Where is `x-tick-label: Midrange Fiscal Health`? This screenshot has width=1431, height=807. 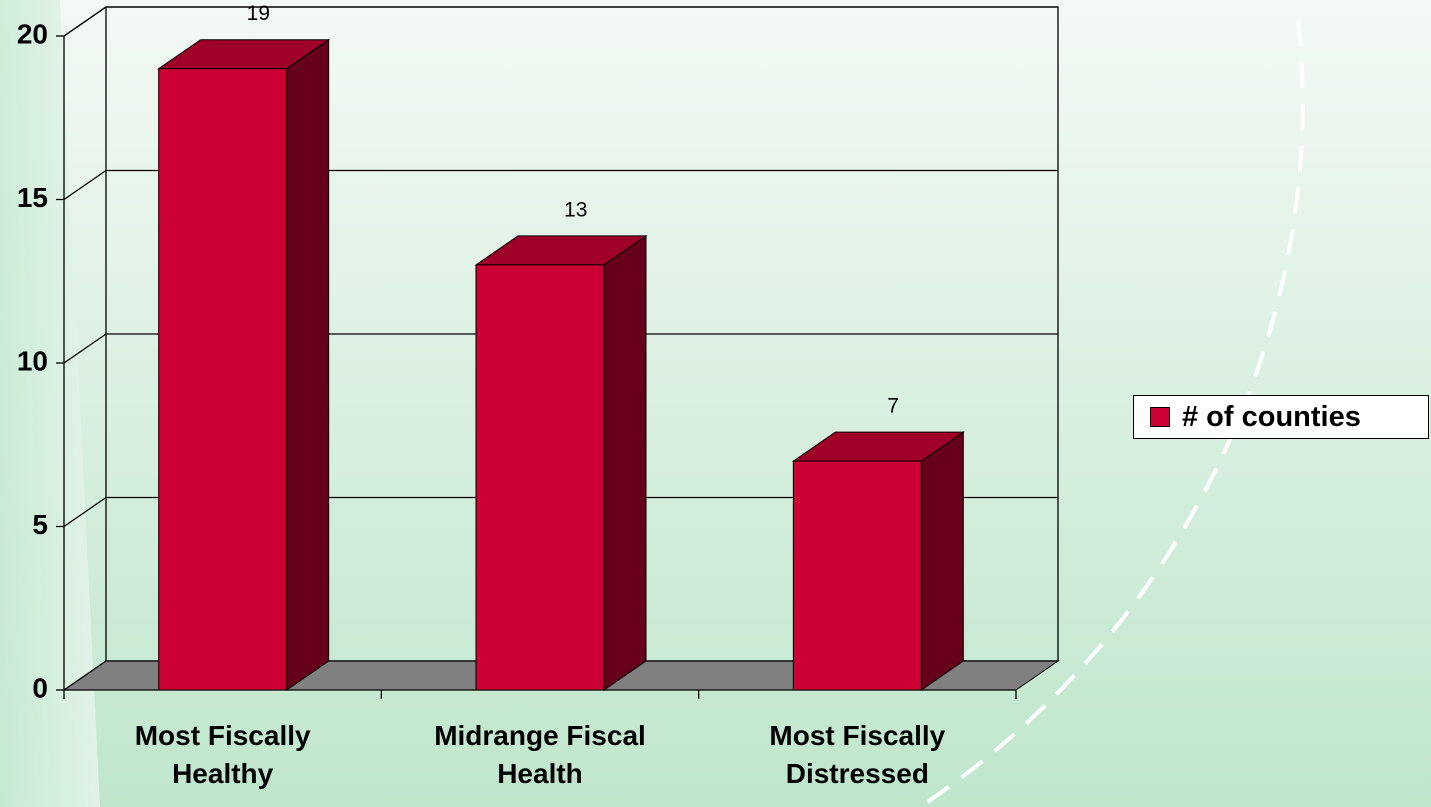 x-tick-label: Midrange Fiscal Health is located at coordinates (540, 754).